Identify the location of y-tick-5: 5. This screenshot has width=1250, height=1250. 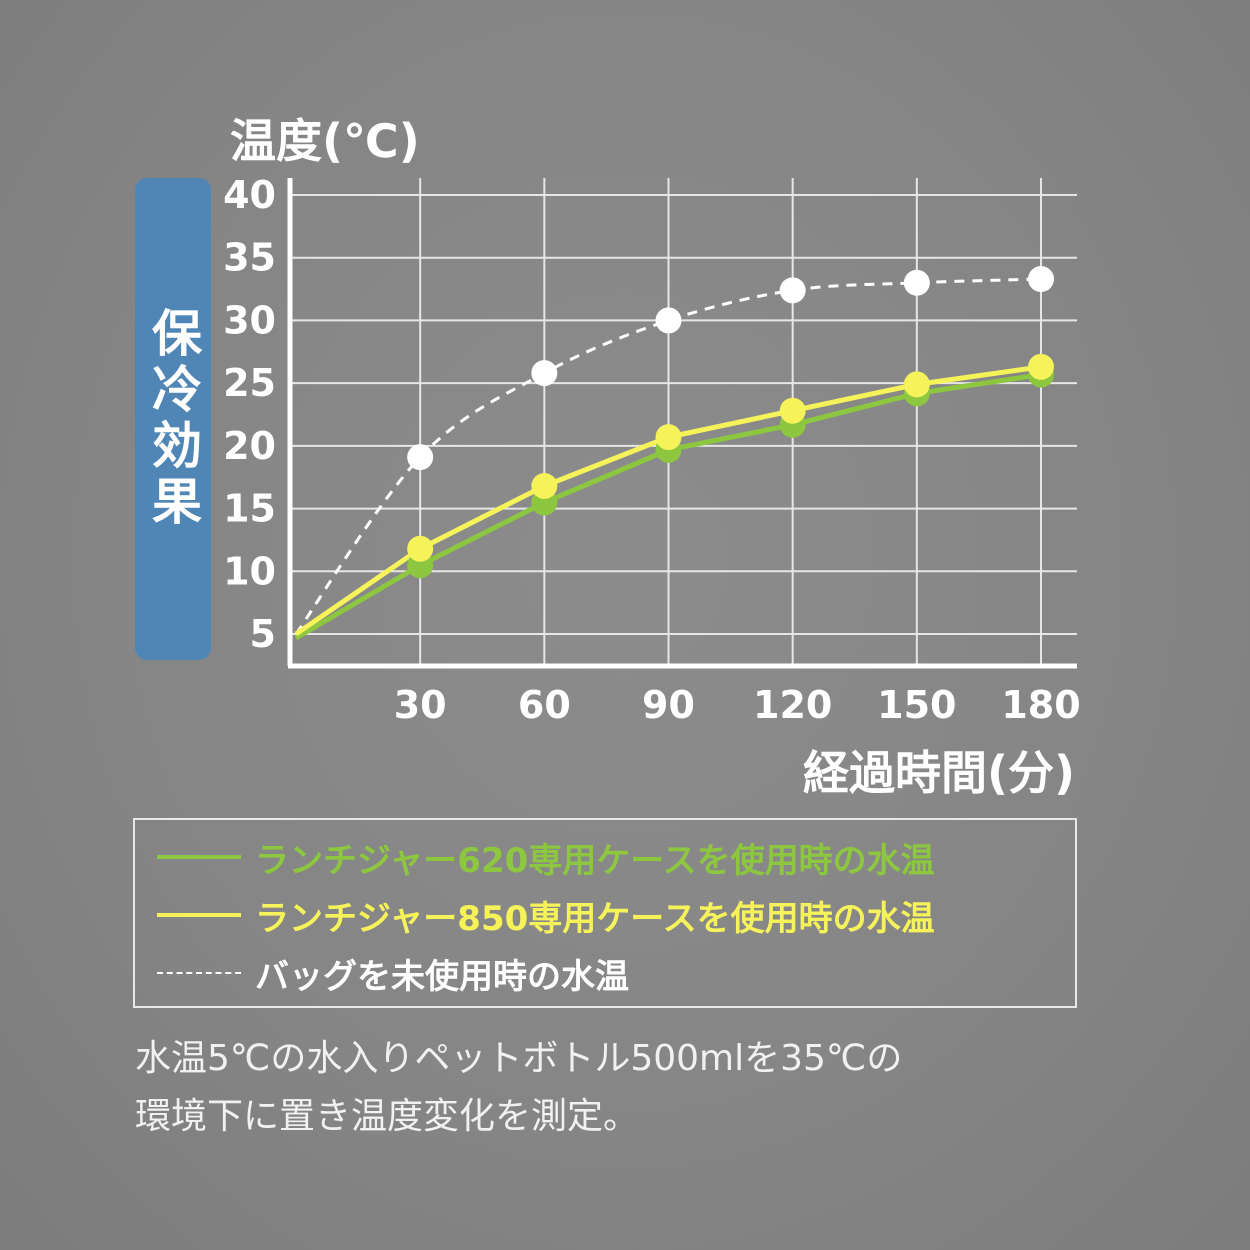
(263, 634).